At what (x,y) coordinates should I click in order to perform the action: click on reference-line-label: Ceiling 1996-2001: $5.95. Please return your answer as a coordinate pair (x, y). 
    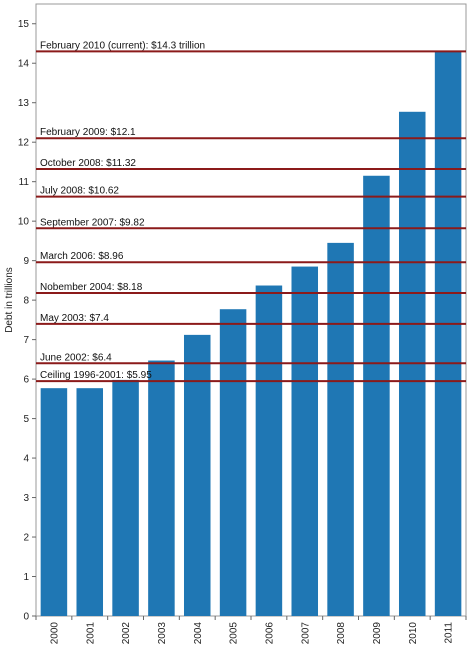
    Looking at the image, I should click on (96, 375).